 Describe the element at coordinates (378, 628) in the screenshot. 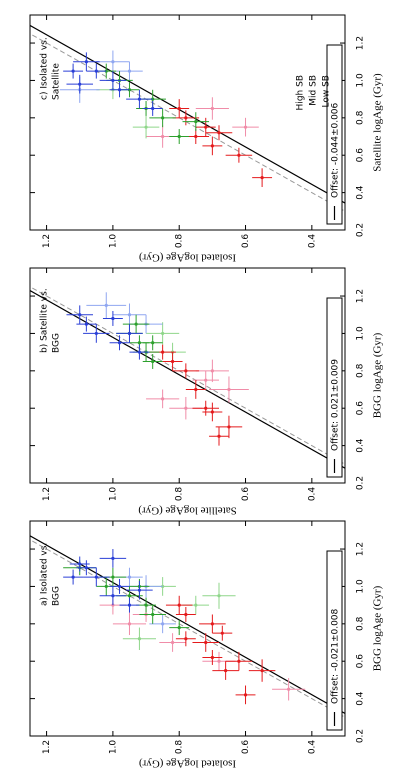

I see `x-axis-label: BGG logAge (Gyr)` at that location.